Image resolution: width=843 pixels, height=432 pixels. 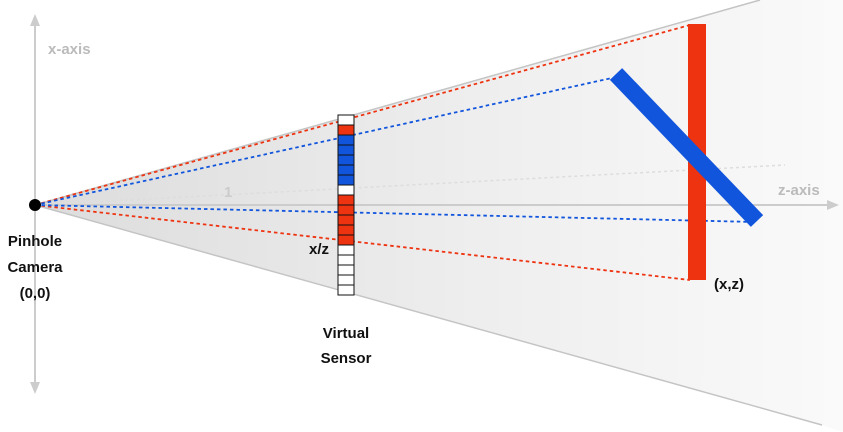 What do you see at coordinates (799, 190) in the screenshot?
I see `z-axis-label: z-axis` at bounding box center [799, 190].